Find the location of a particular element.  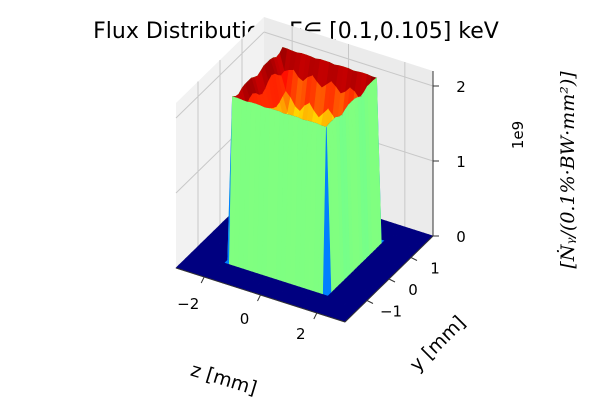

z-tick-label: 2 is located at coordinates (301, 334).